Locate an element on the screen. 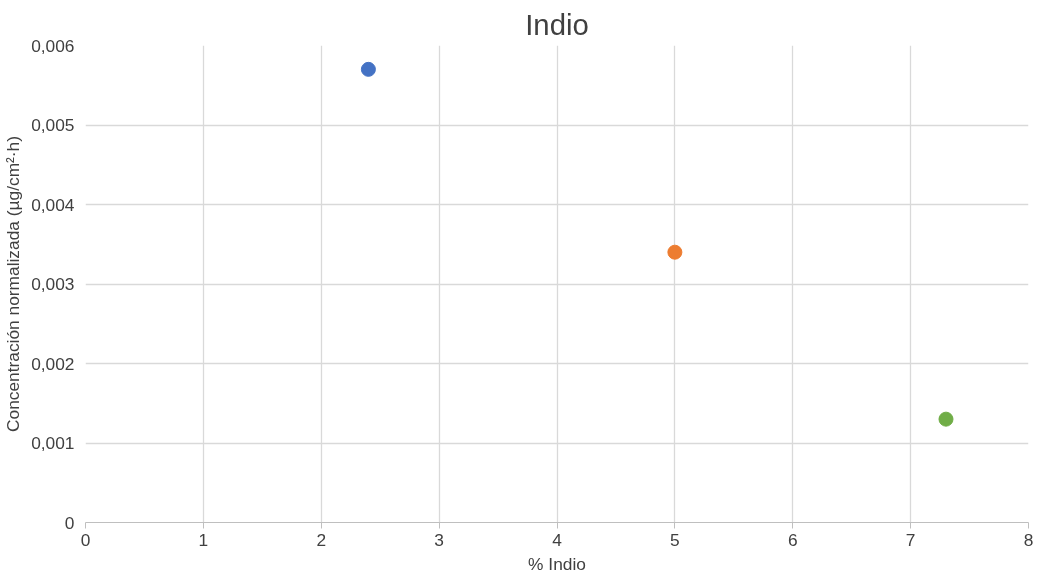 This screenshot has width=1054, height=576. y-tick-label: 0,003 is located at coordinates (53, 284).